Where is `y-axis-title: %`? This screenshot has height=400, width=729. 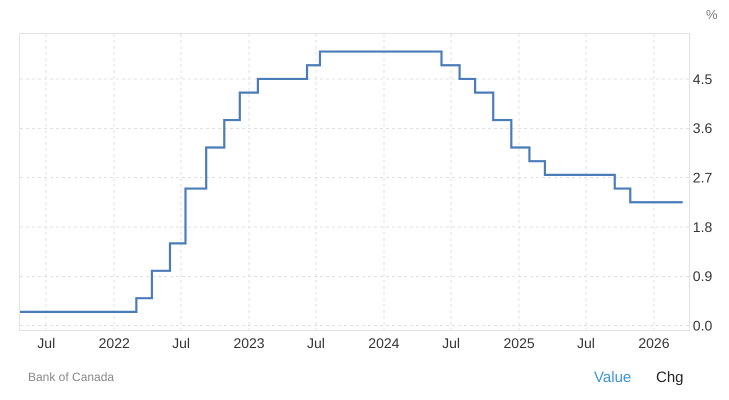 y-axis-title: % is located at coordinates (712, 14).